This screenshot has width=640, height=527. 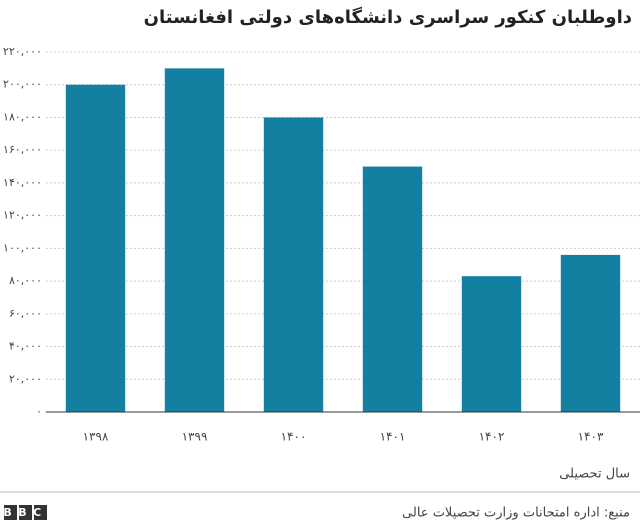 I want to click on x-tick-label: ۱۳۹۹, so click(x=195, y=437).